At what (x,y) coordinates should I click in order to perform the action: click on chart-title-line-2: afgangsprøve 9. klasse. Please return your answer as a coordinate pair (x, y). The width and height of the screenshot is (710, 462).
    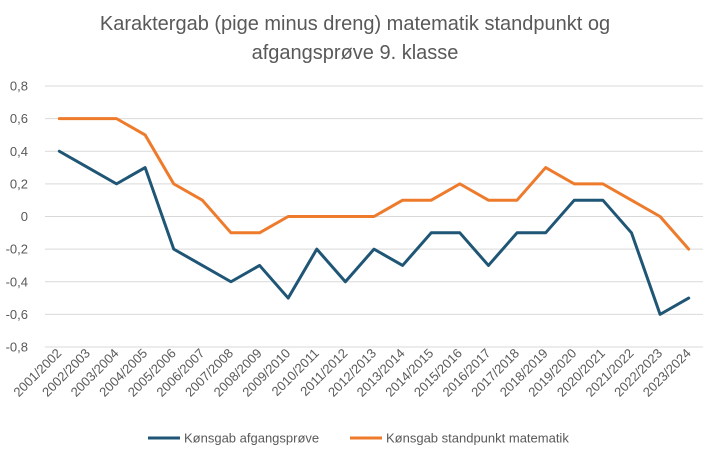
    Looking at the image, I should click on (355, 53).